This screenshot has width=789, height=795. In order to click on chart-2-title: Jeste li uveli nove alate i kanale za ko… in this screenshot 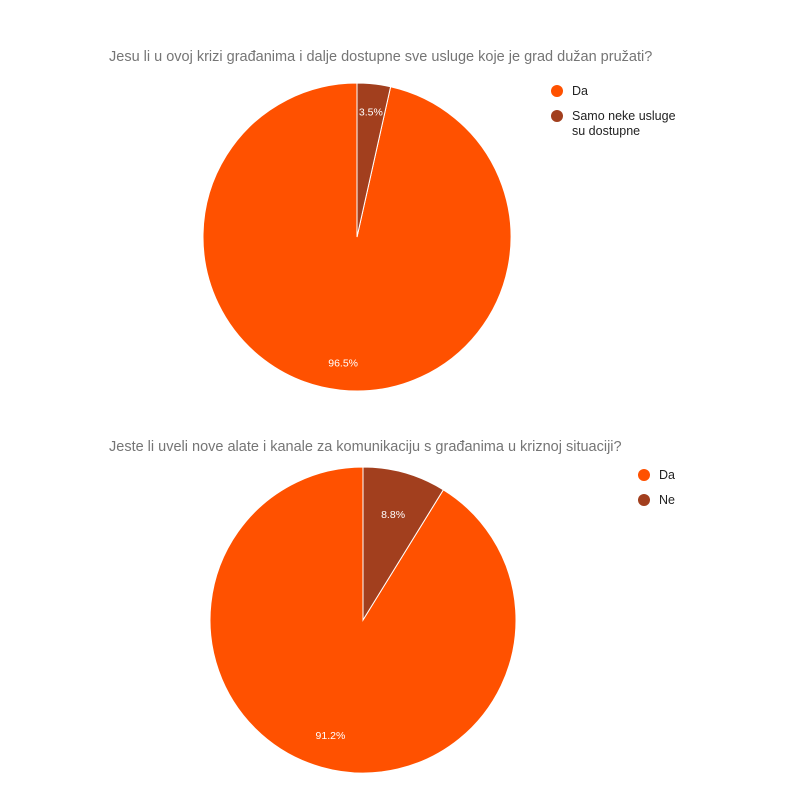, I will do `click(365, 447)`.